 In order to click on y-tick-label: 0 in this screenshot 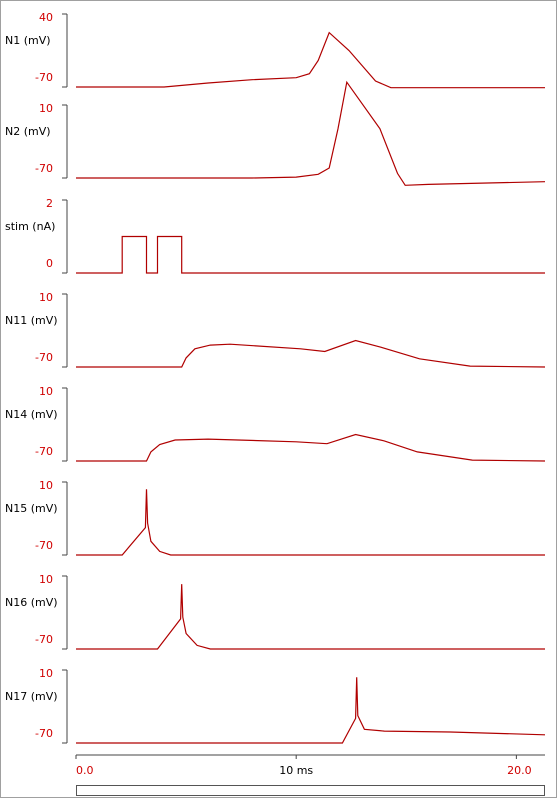, I will do `click(49, 263)`.